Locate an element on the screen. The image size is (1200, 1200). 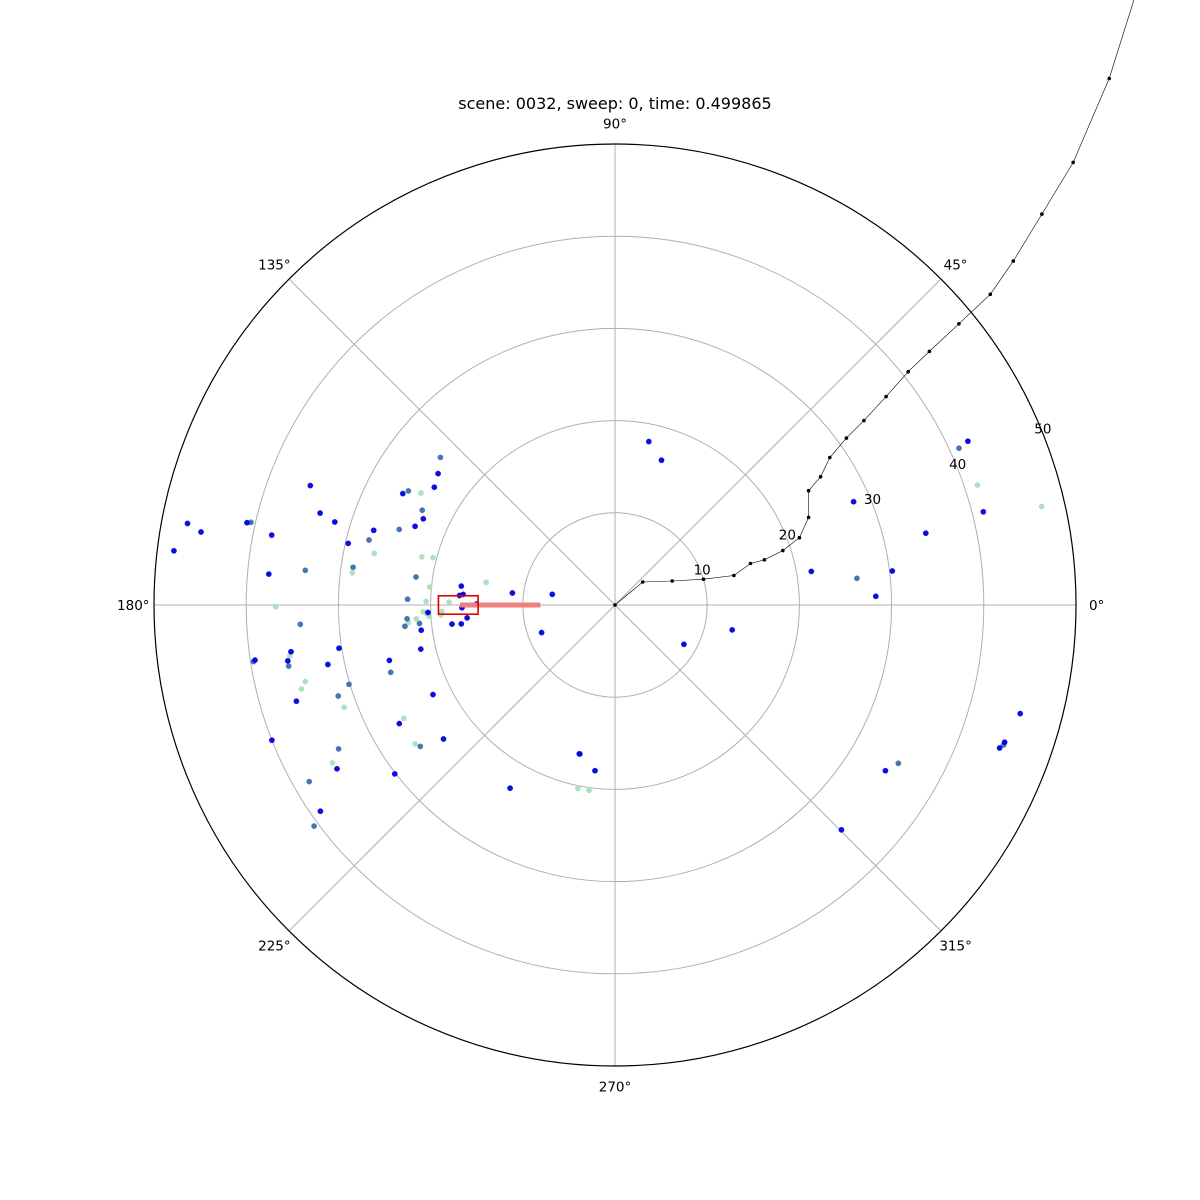
r-tick-label-30: 30 is located at coordinates (872, 500).